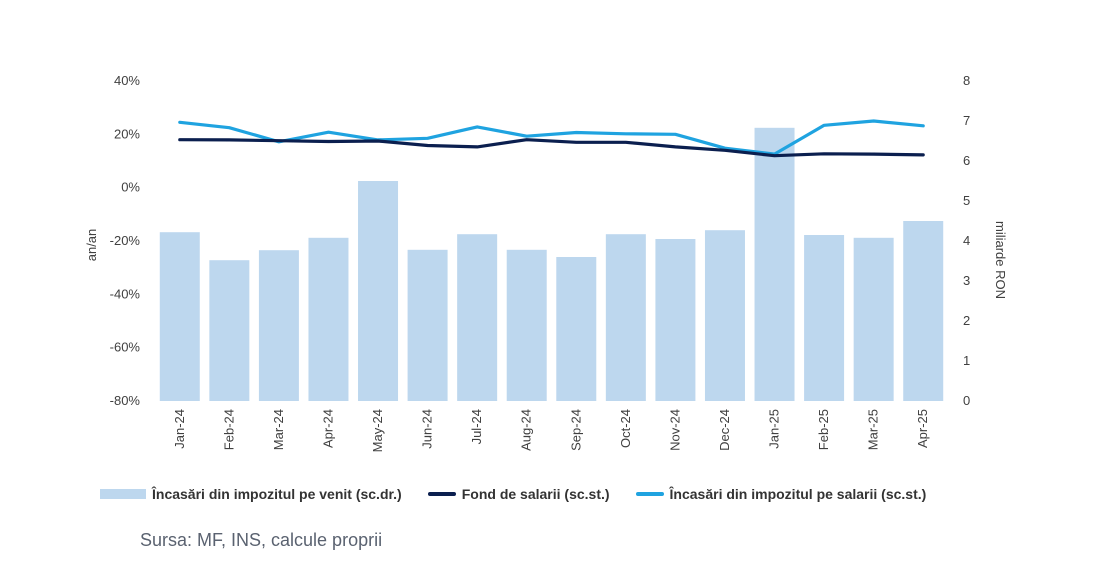 This screenshot has width=1103, height=562. What do you see at coordinates (922, 428) in the screenshot?
I see `x-tick-label: Apr-25` at bounding box center [922, 428].